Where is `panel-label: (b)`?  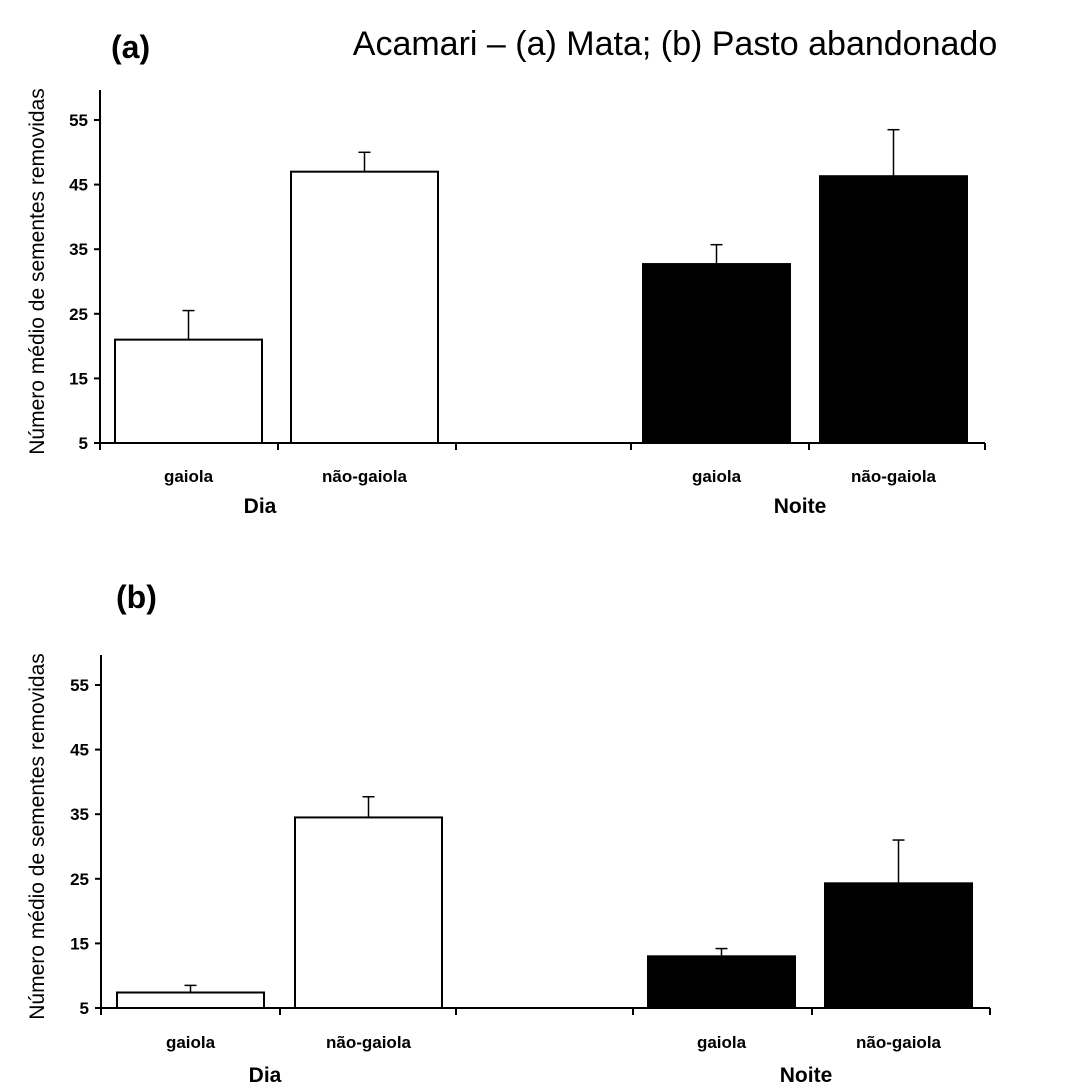 panel-label: (b) is located at coordinates (136, 597).